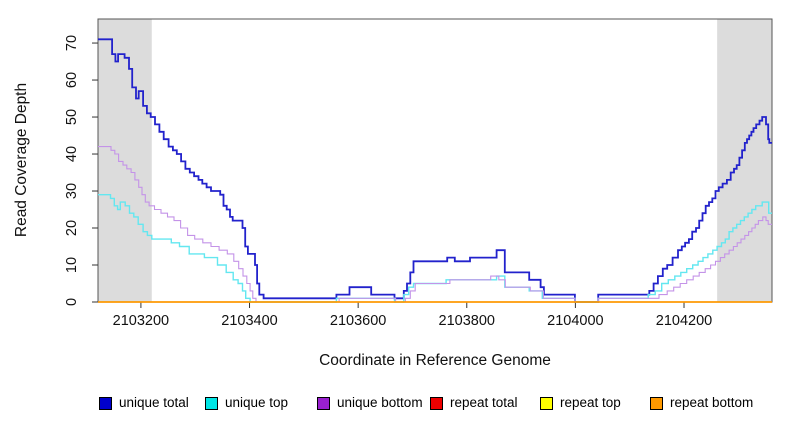 This screenshot has width=792, height=432. What do you see at coordinates (684, 321) in the screenshot?
I see `x-tick-label: 2104200` at bounding box center [684, 321].